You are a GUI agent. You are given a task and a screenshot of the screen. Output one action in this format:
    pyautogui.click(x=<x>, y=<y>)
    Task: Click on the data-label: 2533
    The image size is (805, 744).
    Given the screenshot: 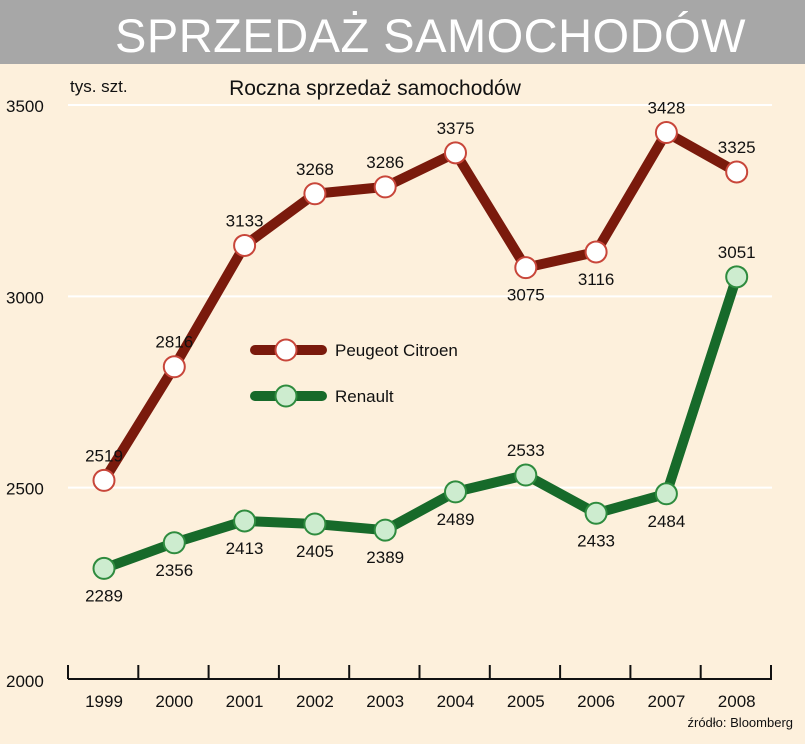 What is the action you would take?
    pyautogui.click(x=526, y=450)
    